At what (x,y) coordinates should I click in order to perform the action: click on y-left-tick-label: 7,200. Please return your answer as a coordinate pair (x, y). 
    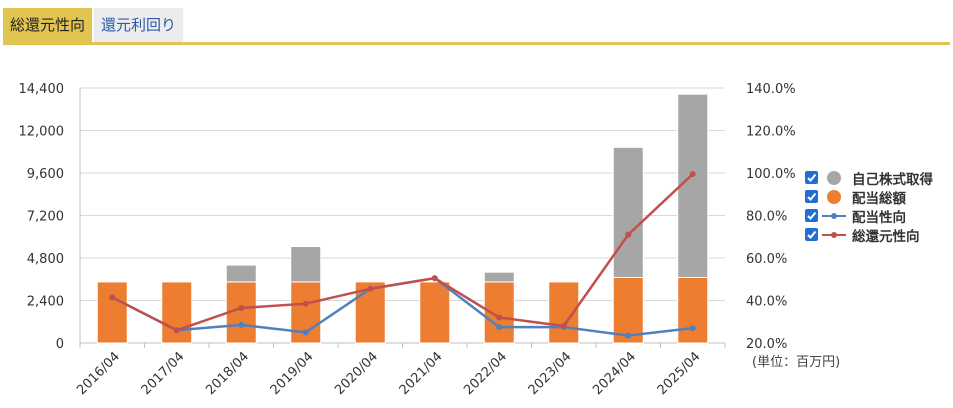
    Looking at the image, I should click on (45, 217).